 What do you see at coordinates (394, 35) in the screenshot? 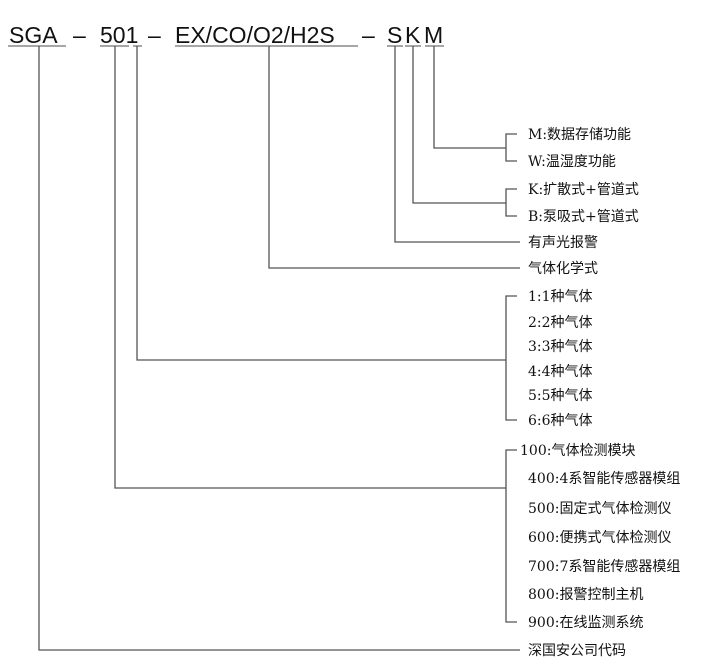
I see `code-s: S` at bounding box center [394, 35].